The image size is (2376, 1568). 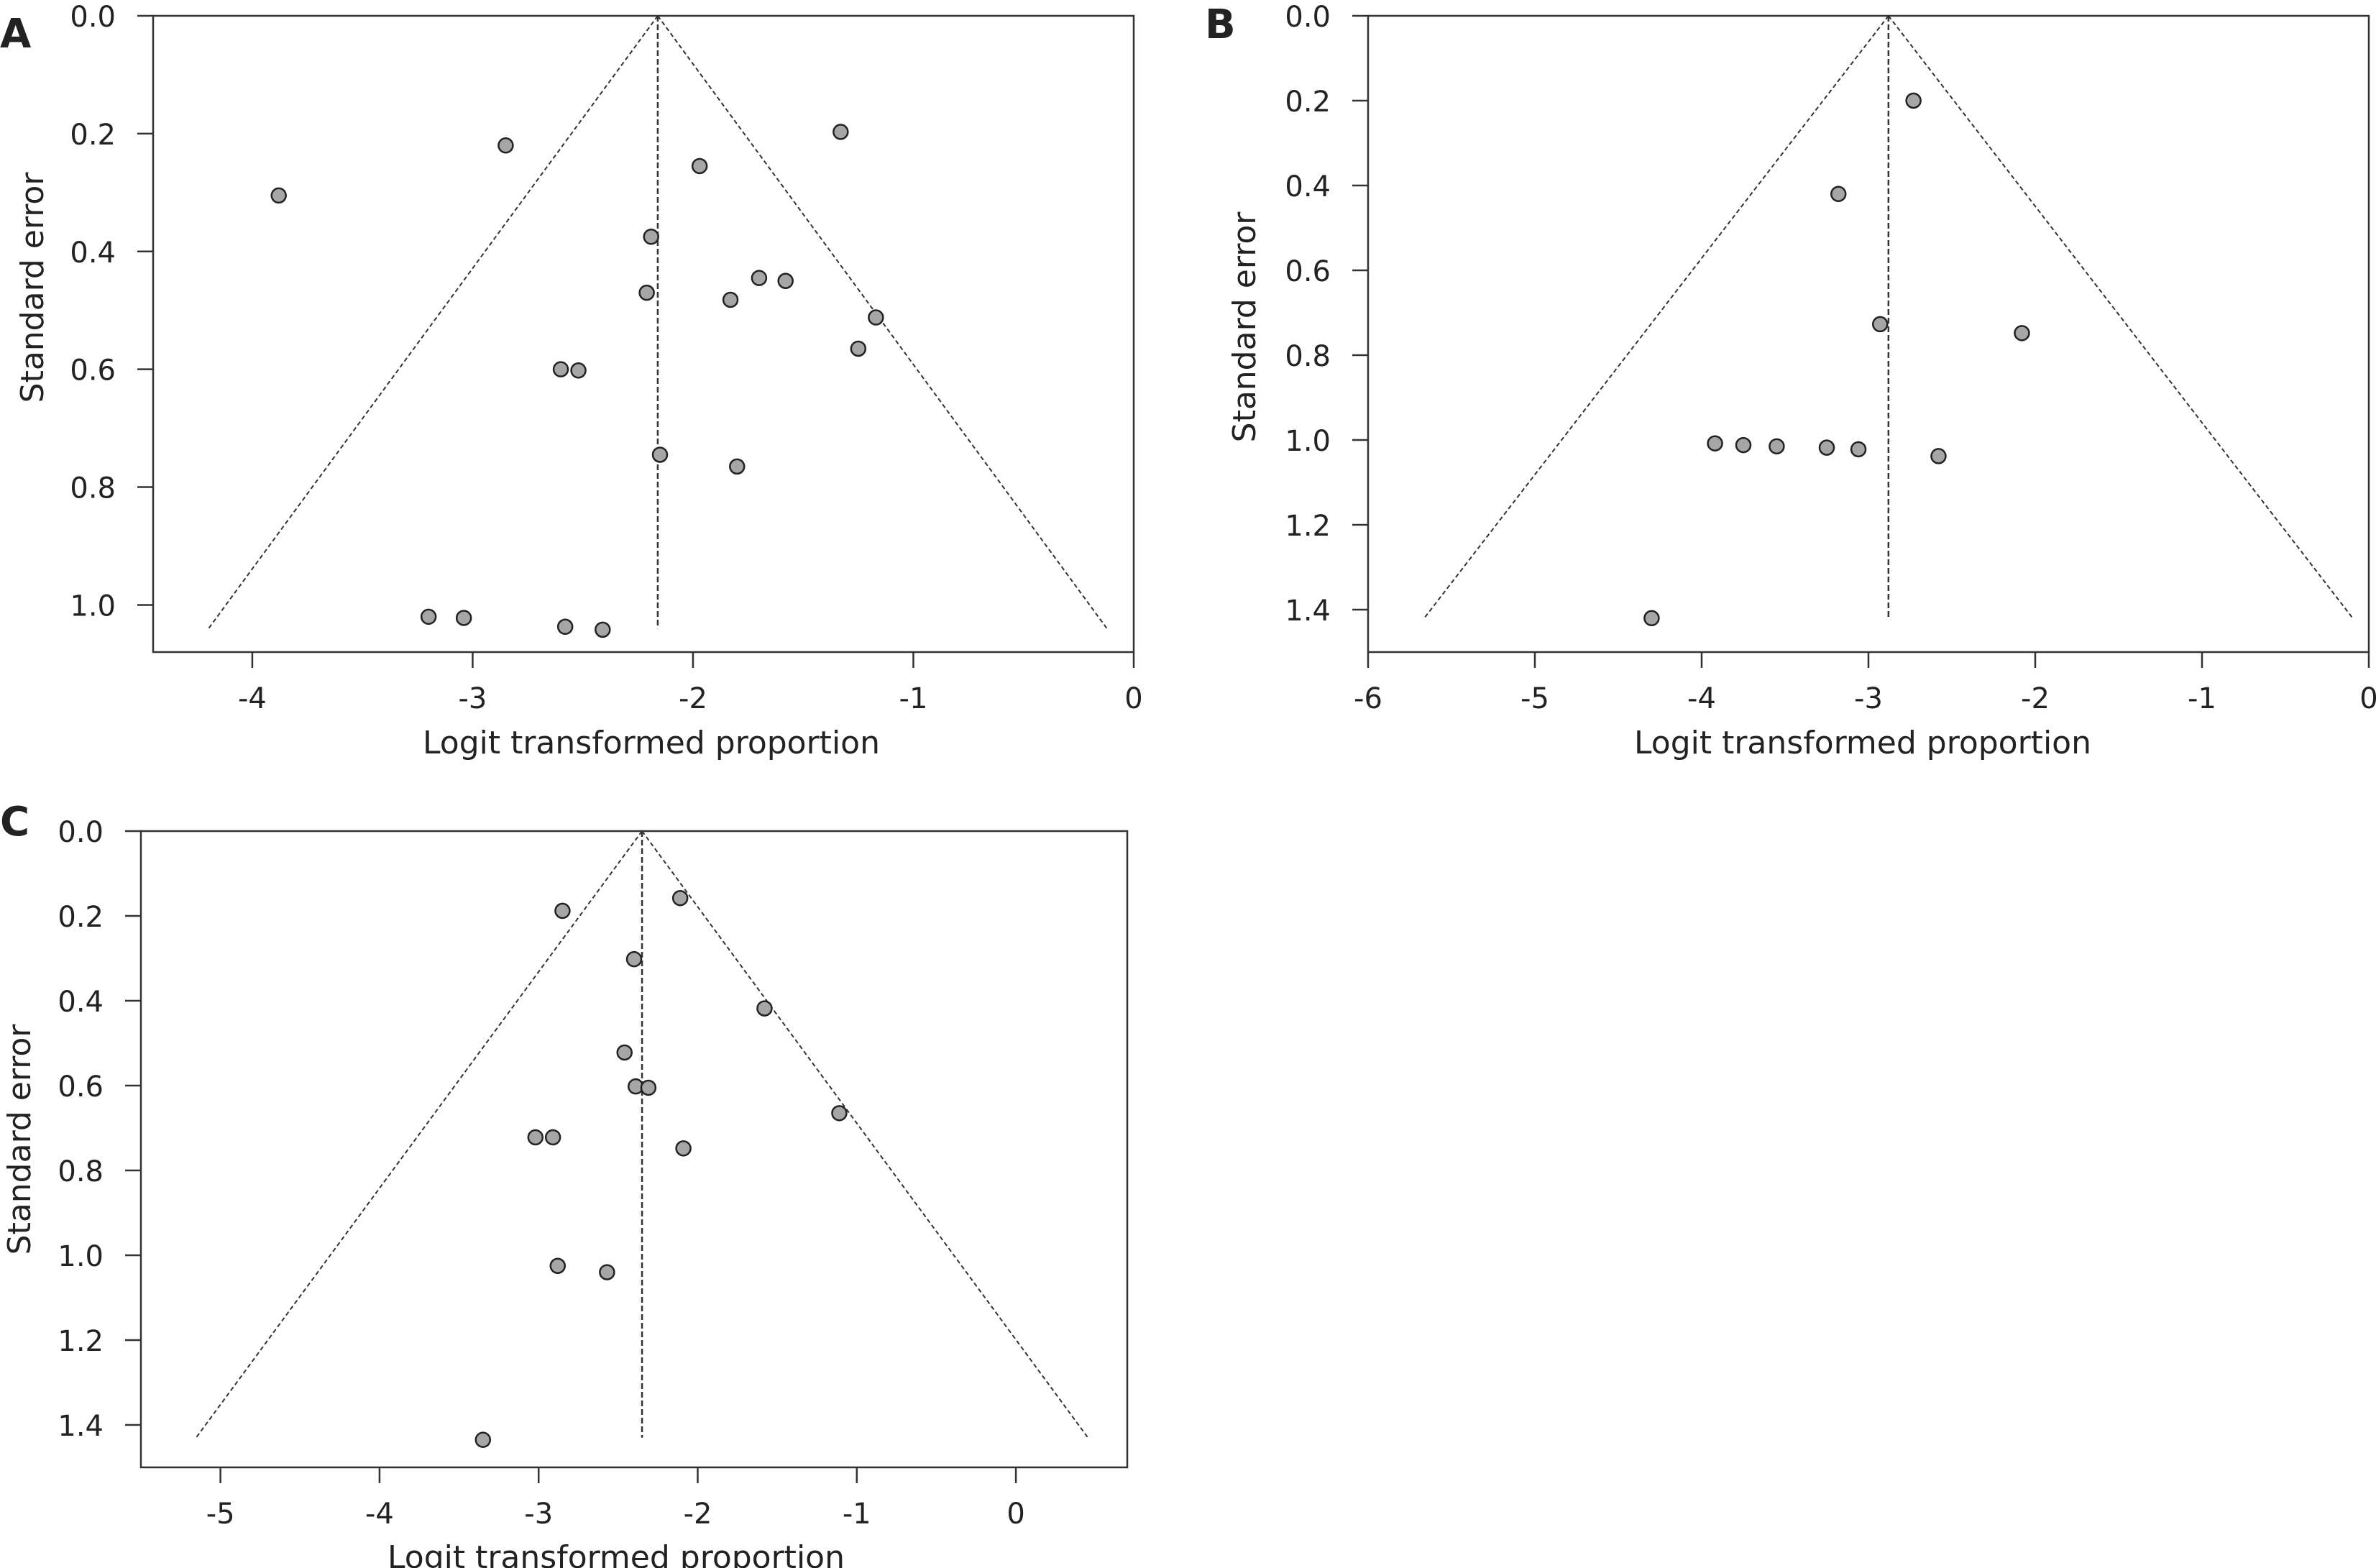 What do you see at coordinates (1245, 327) in the screenshot?
I see `y-axis-label-b: Standard error` at bounding box center [1245, 327].